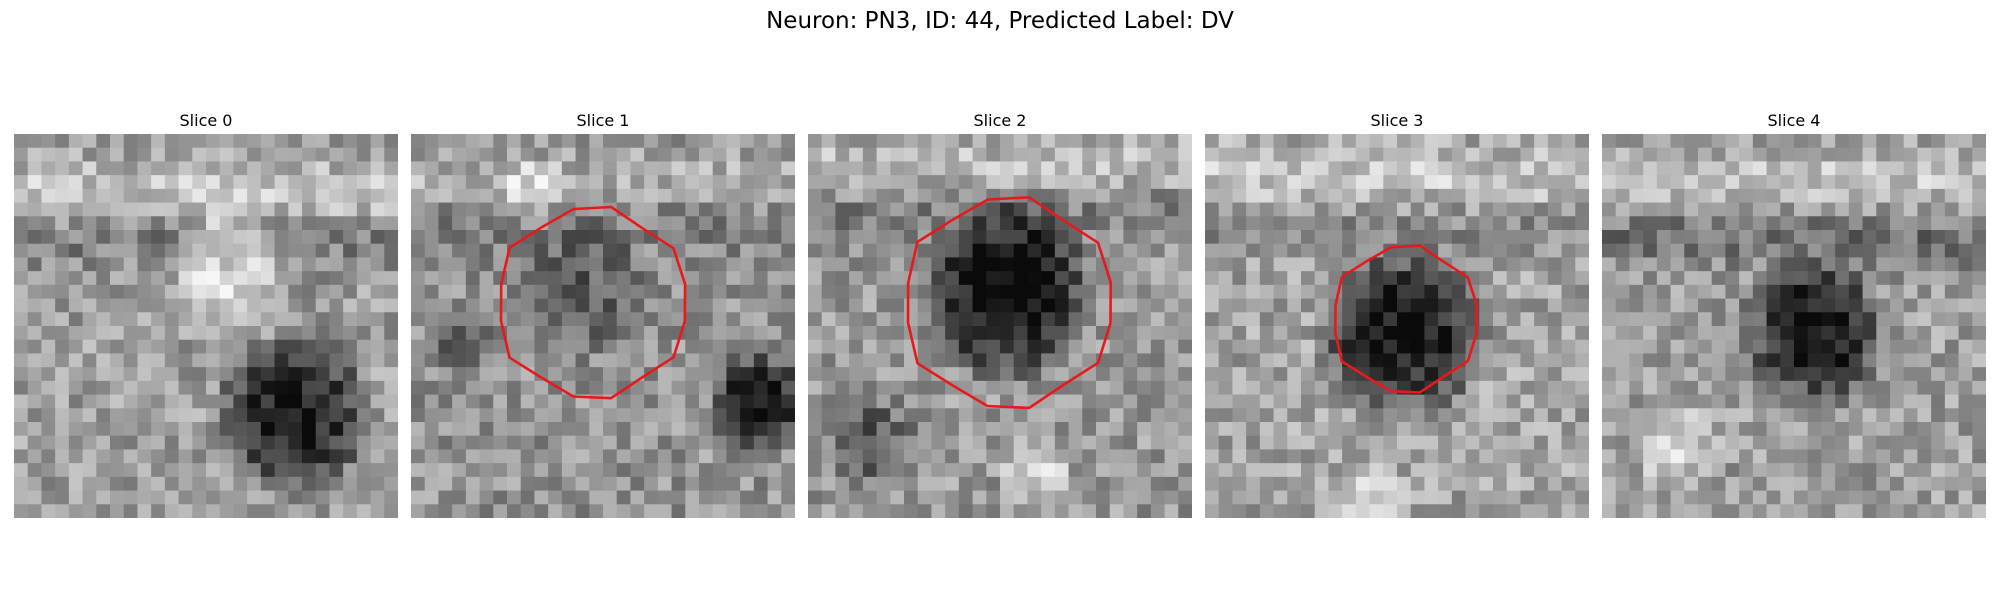  What do you see at coordinates (206, 121) in the screenshot?
I see `slice-title: Slice 0` at bounding box center [206, 121].